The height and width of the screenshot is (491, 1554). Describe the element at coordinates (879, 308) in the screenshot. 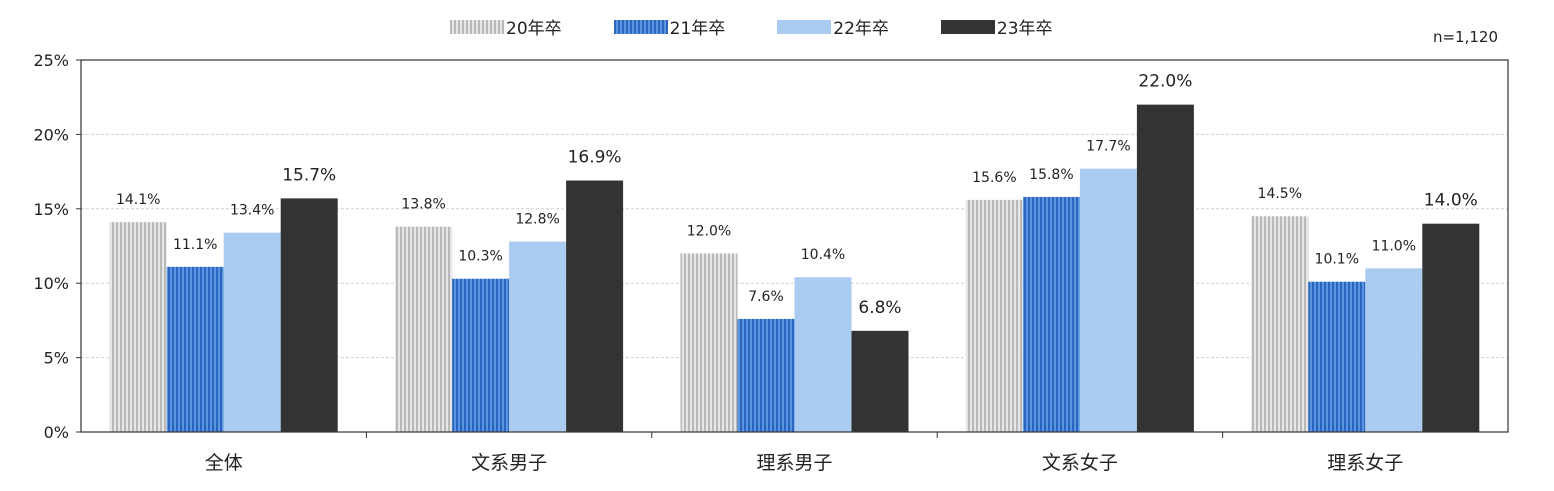

I see `data-label: 6.8%` at that location.